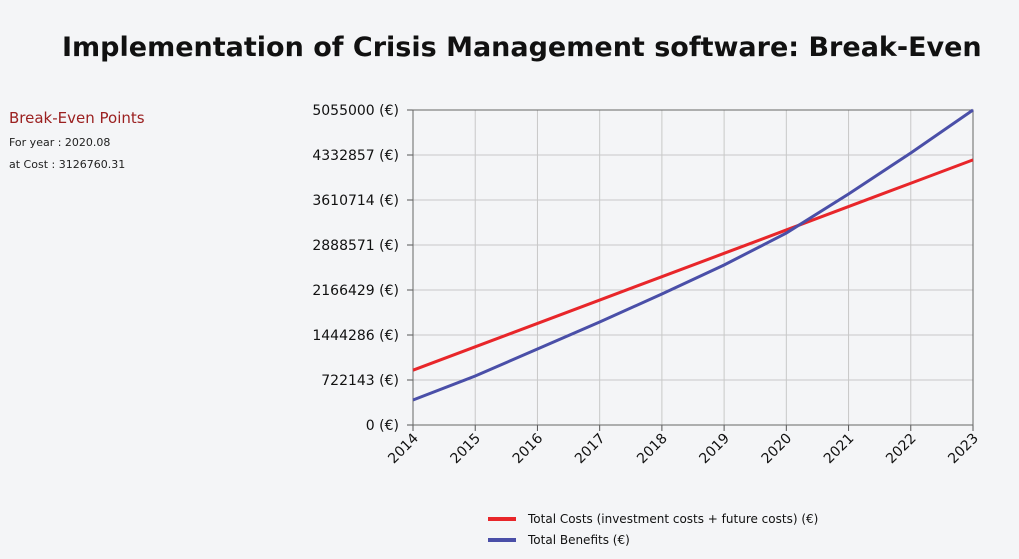  What do you see at coordinates (355, 291) in the screenshot?
I see `y-tick-label: 2166429 (€)` at bounding box center [355, 291].